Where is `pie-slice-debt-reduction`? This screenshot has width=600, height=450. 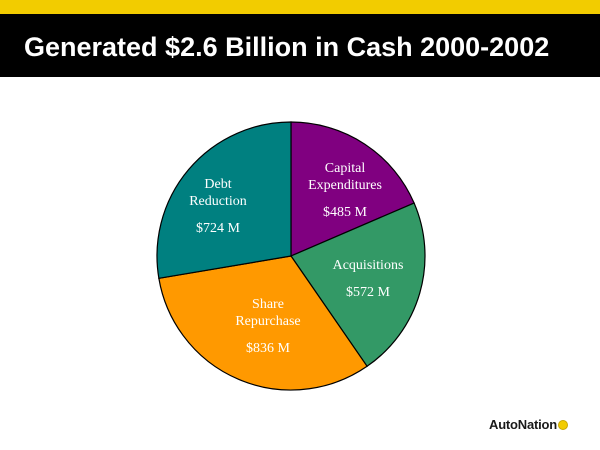
pie-slice-debt-reduction is located at coordinates (224, 200).